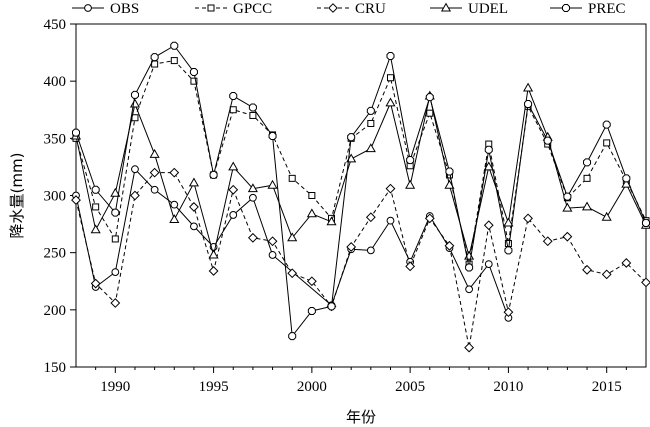 The height and width of the screenshot is (427, 650). I want to click on x-axis-title: 年份, so click(361, 417).